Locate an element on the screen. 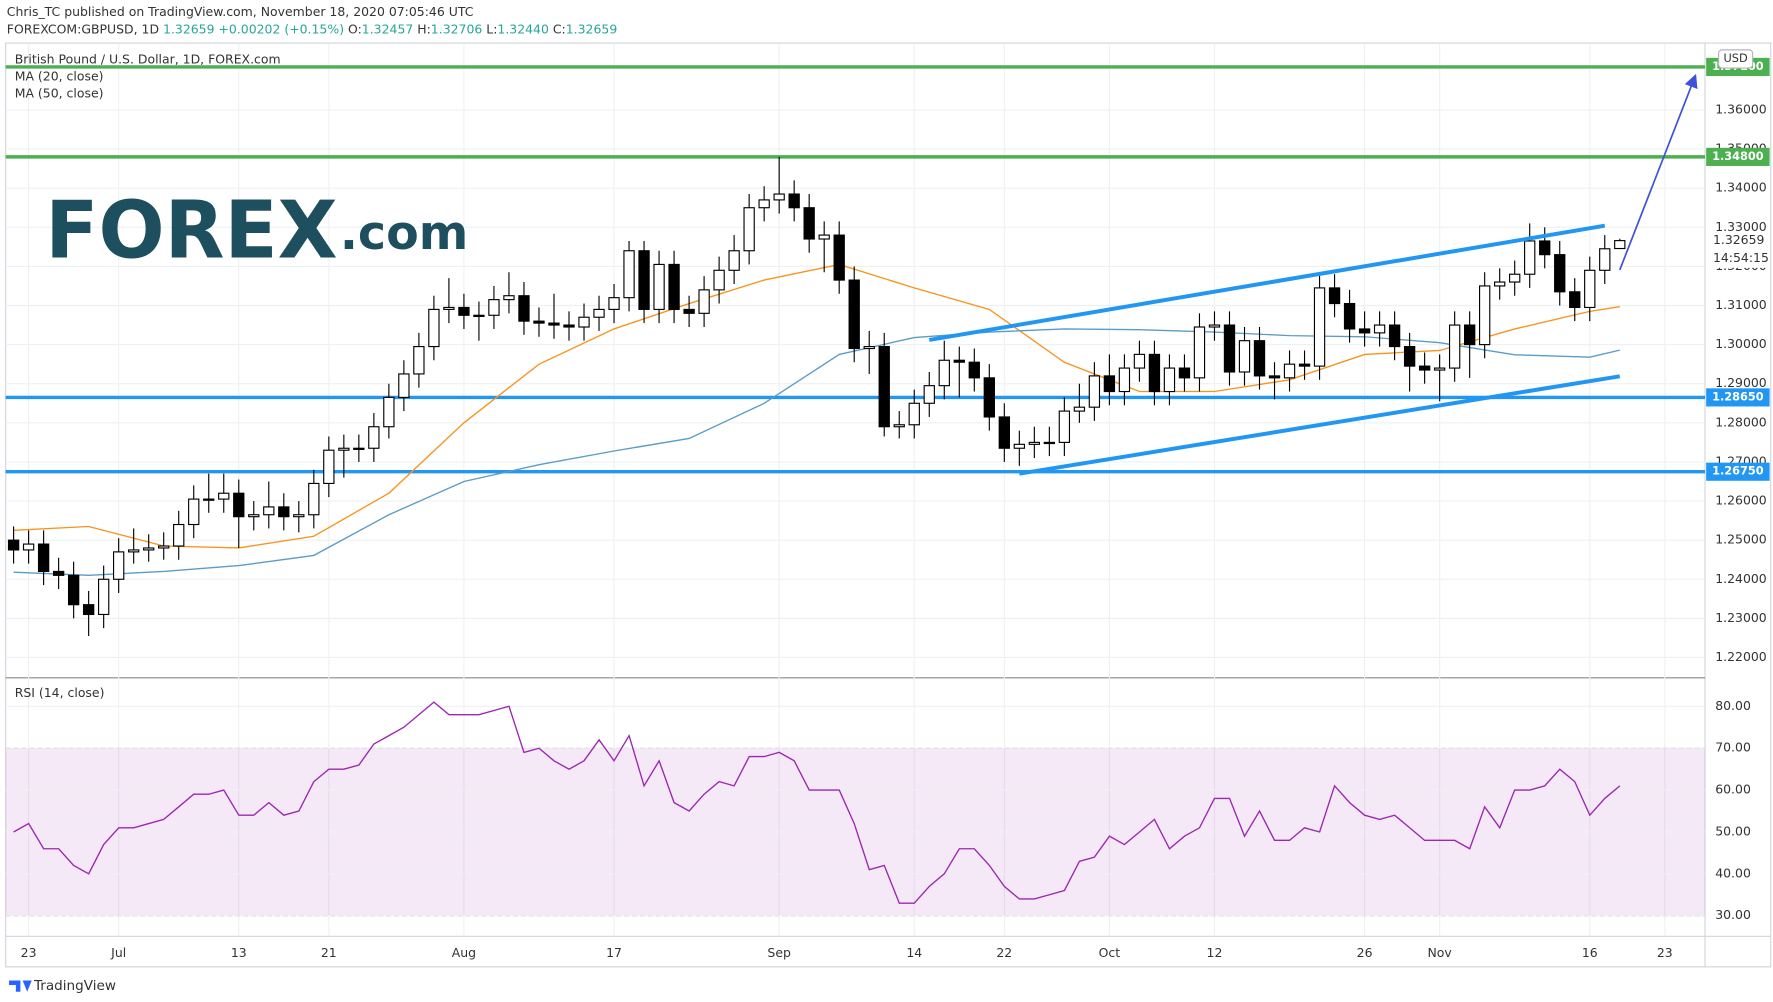 The image size is (1773, 1002). y-tick-label: 1.31000 is located at coordinates (1741, 304).